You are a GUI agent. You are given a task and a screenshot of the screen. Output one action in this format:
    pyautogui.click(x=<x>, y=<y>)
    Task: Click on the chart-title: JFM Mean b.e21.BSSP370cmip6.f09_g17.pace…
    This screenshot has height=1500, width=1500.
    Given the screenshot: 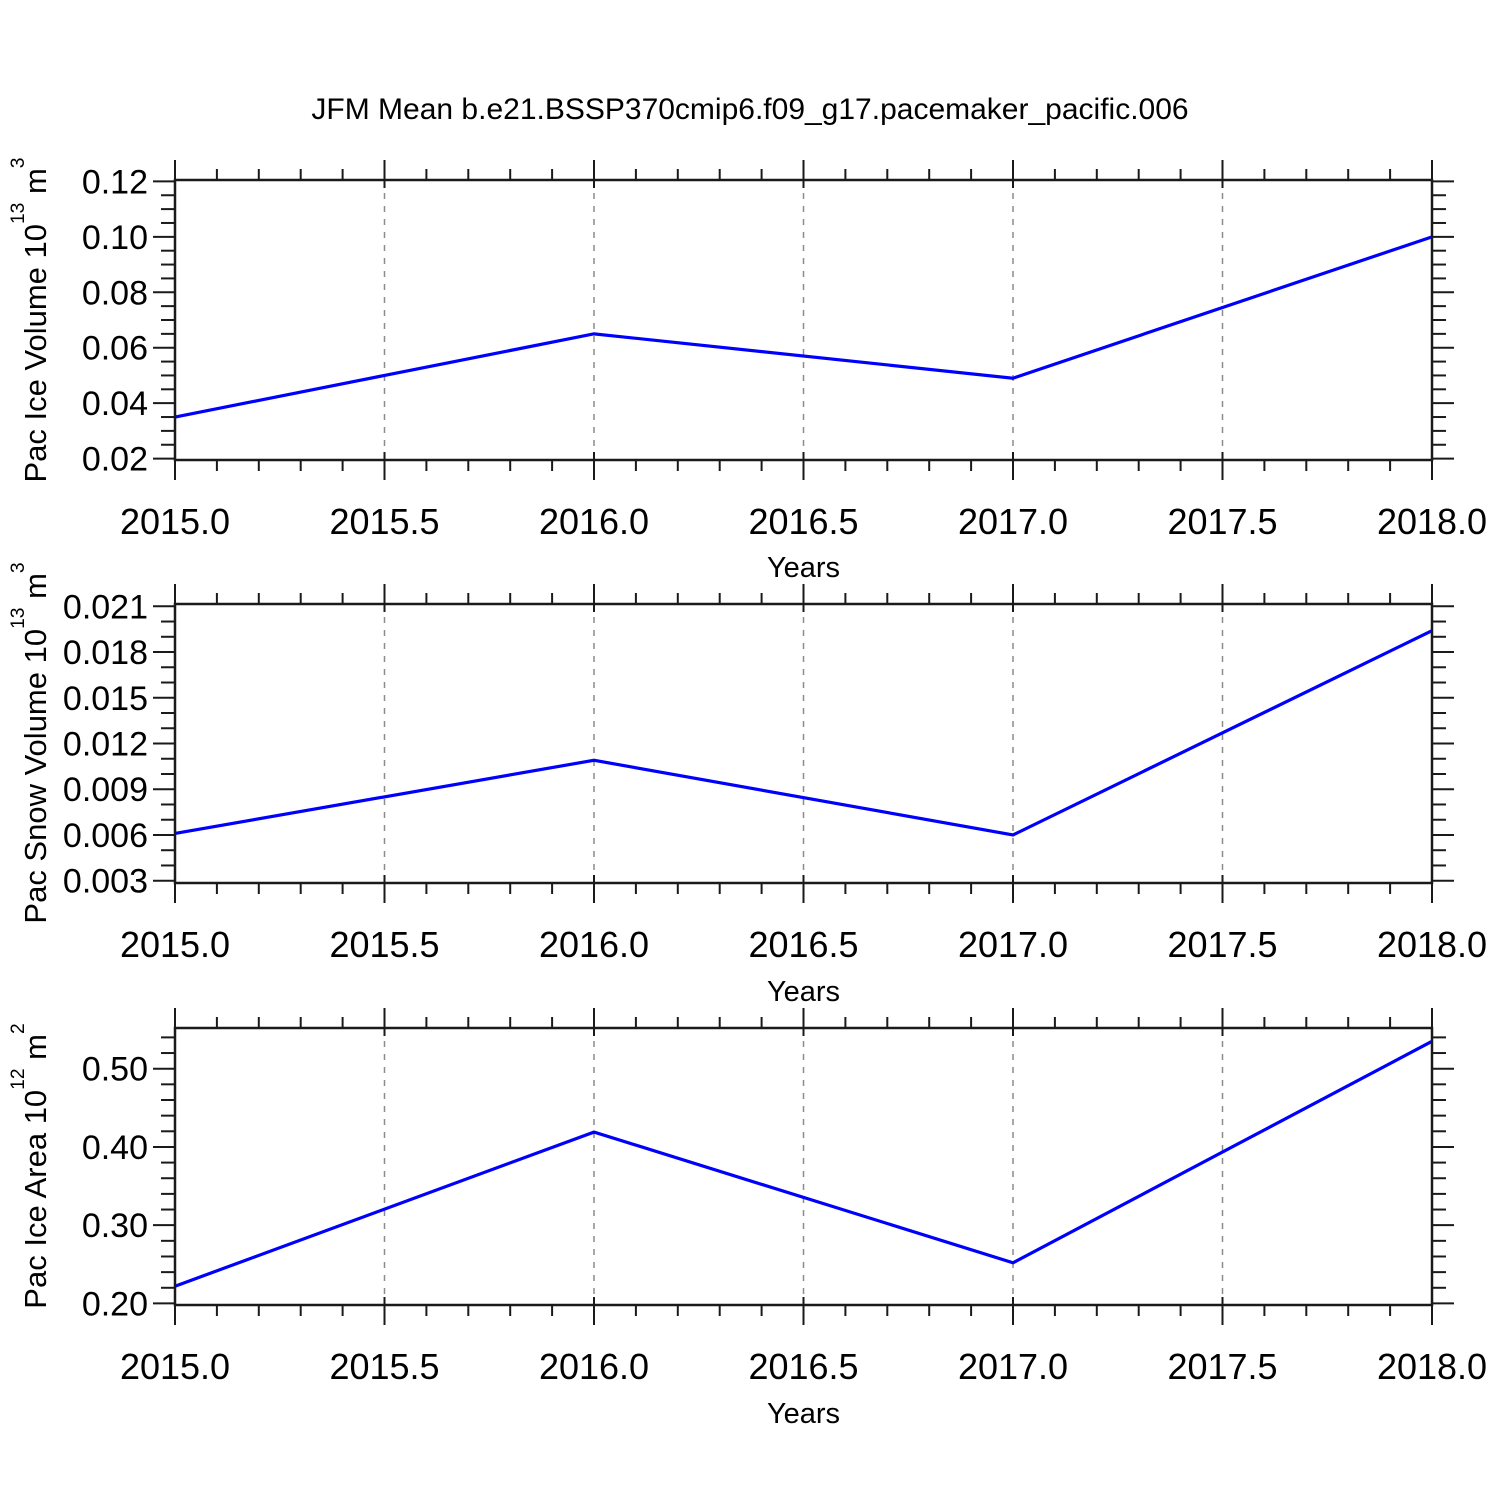 What is the action you would take?
    pyautogui.click(x=750, y=109)
    